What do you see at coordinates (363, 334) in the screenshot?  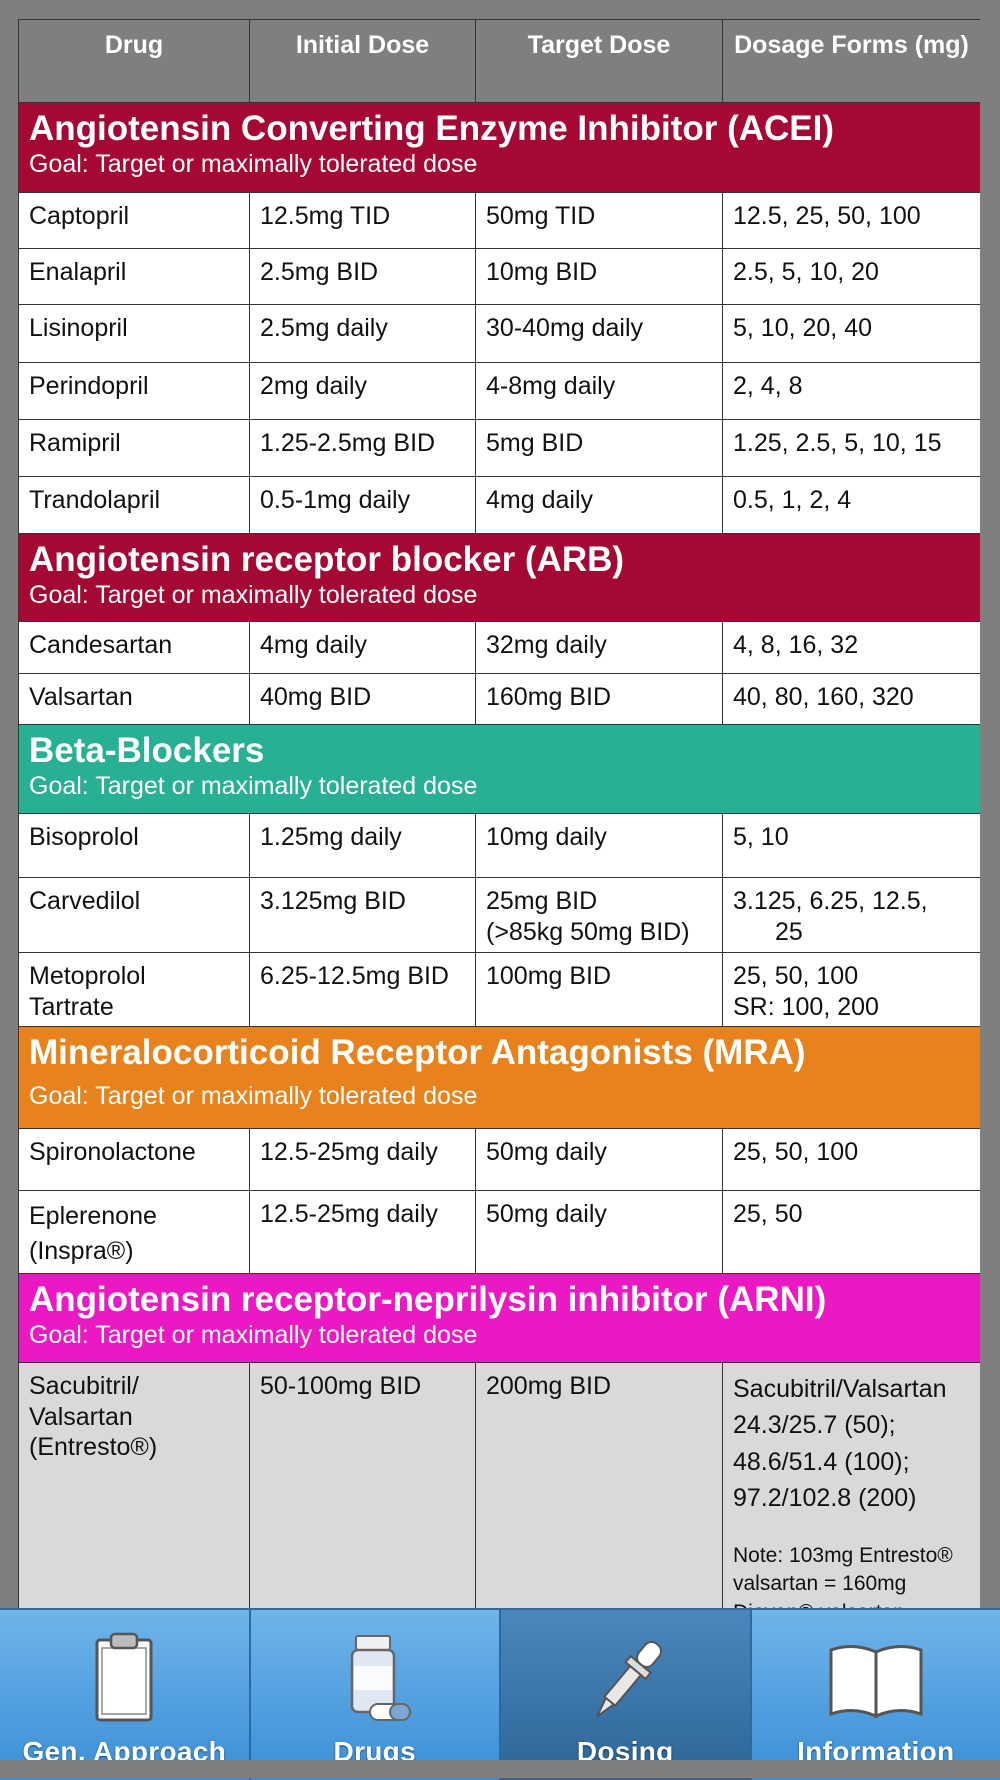 I see `initial-dose: 2.5mg daily` at bounding box center [363, 334].